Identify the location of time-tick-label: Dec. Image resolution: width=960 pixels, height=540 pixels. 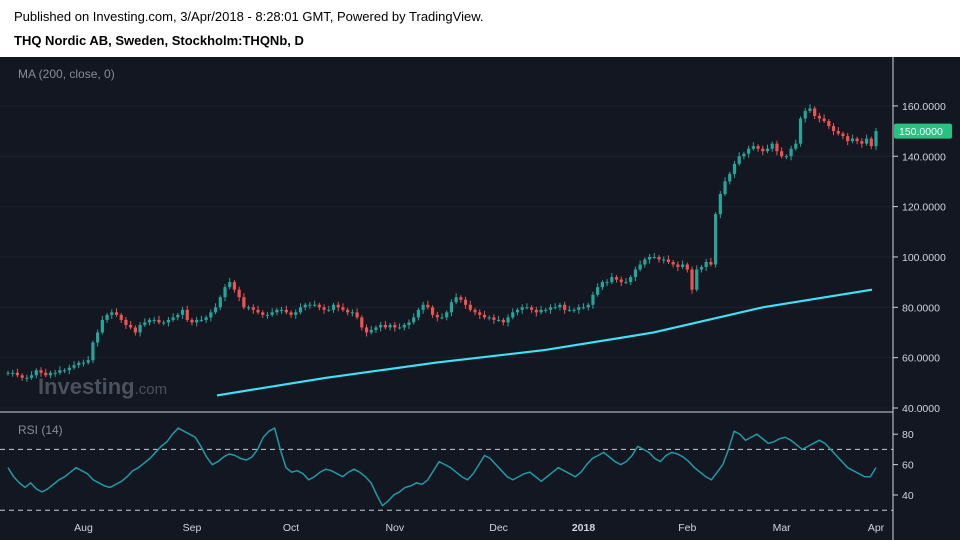
(498, 528).